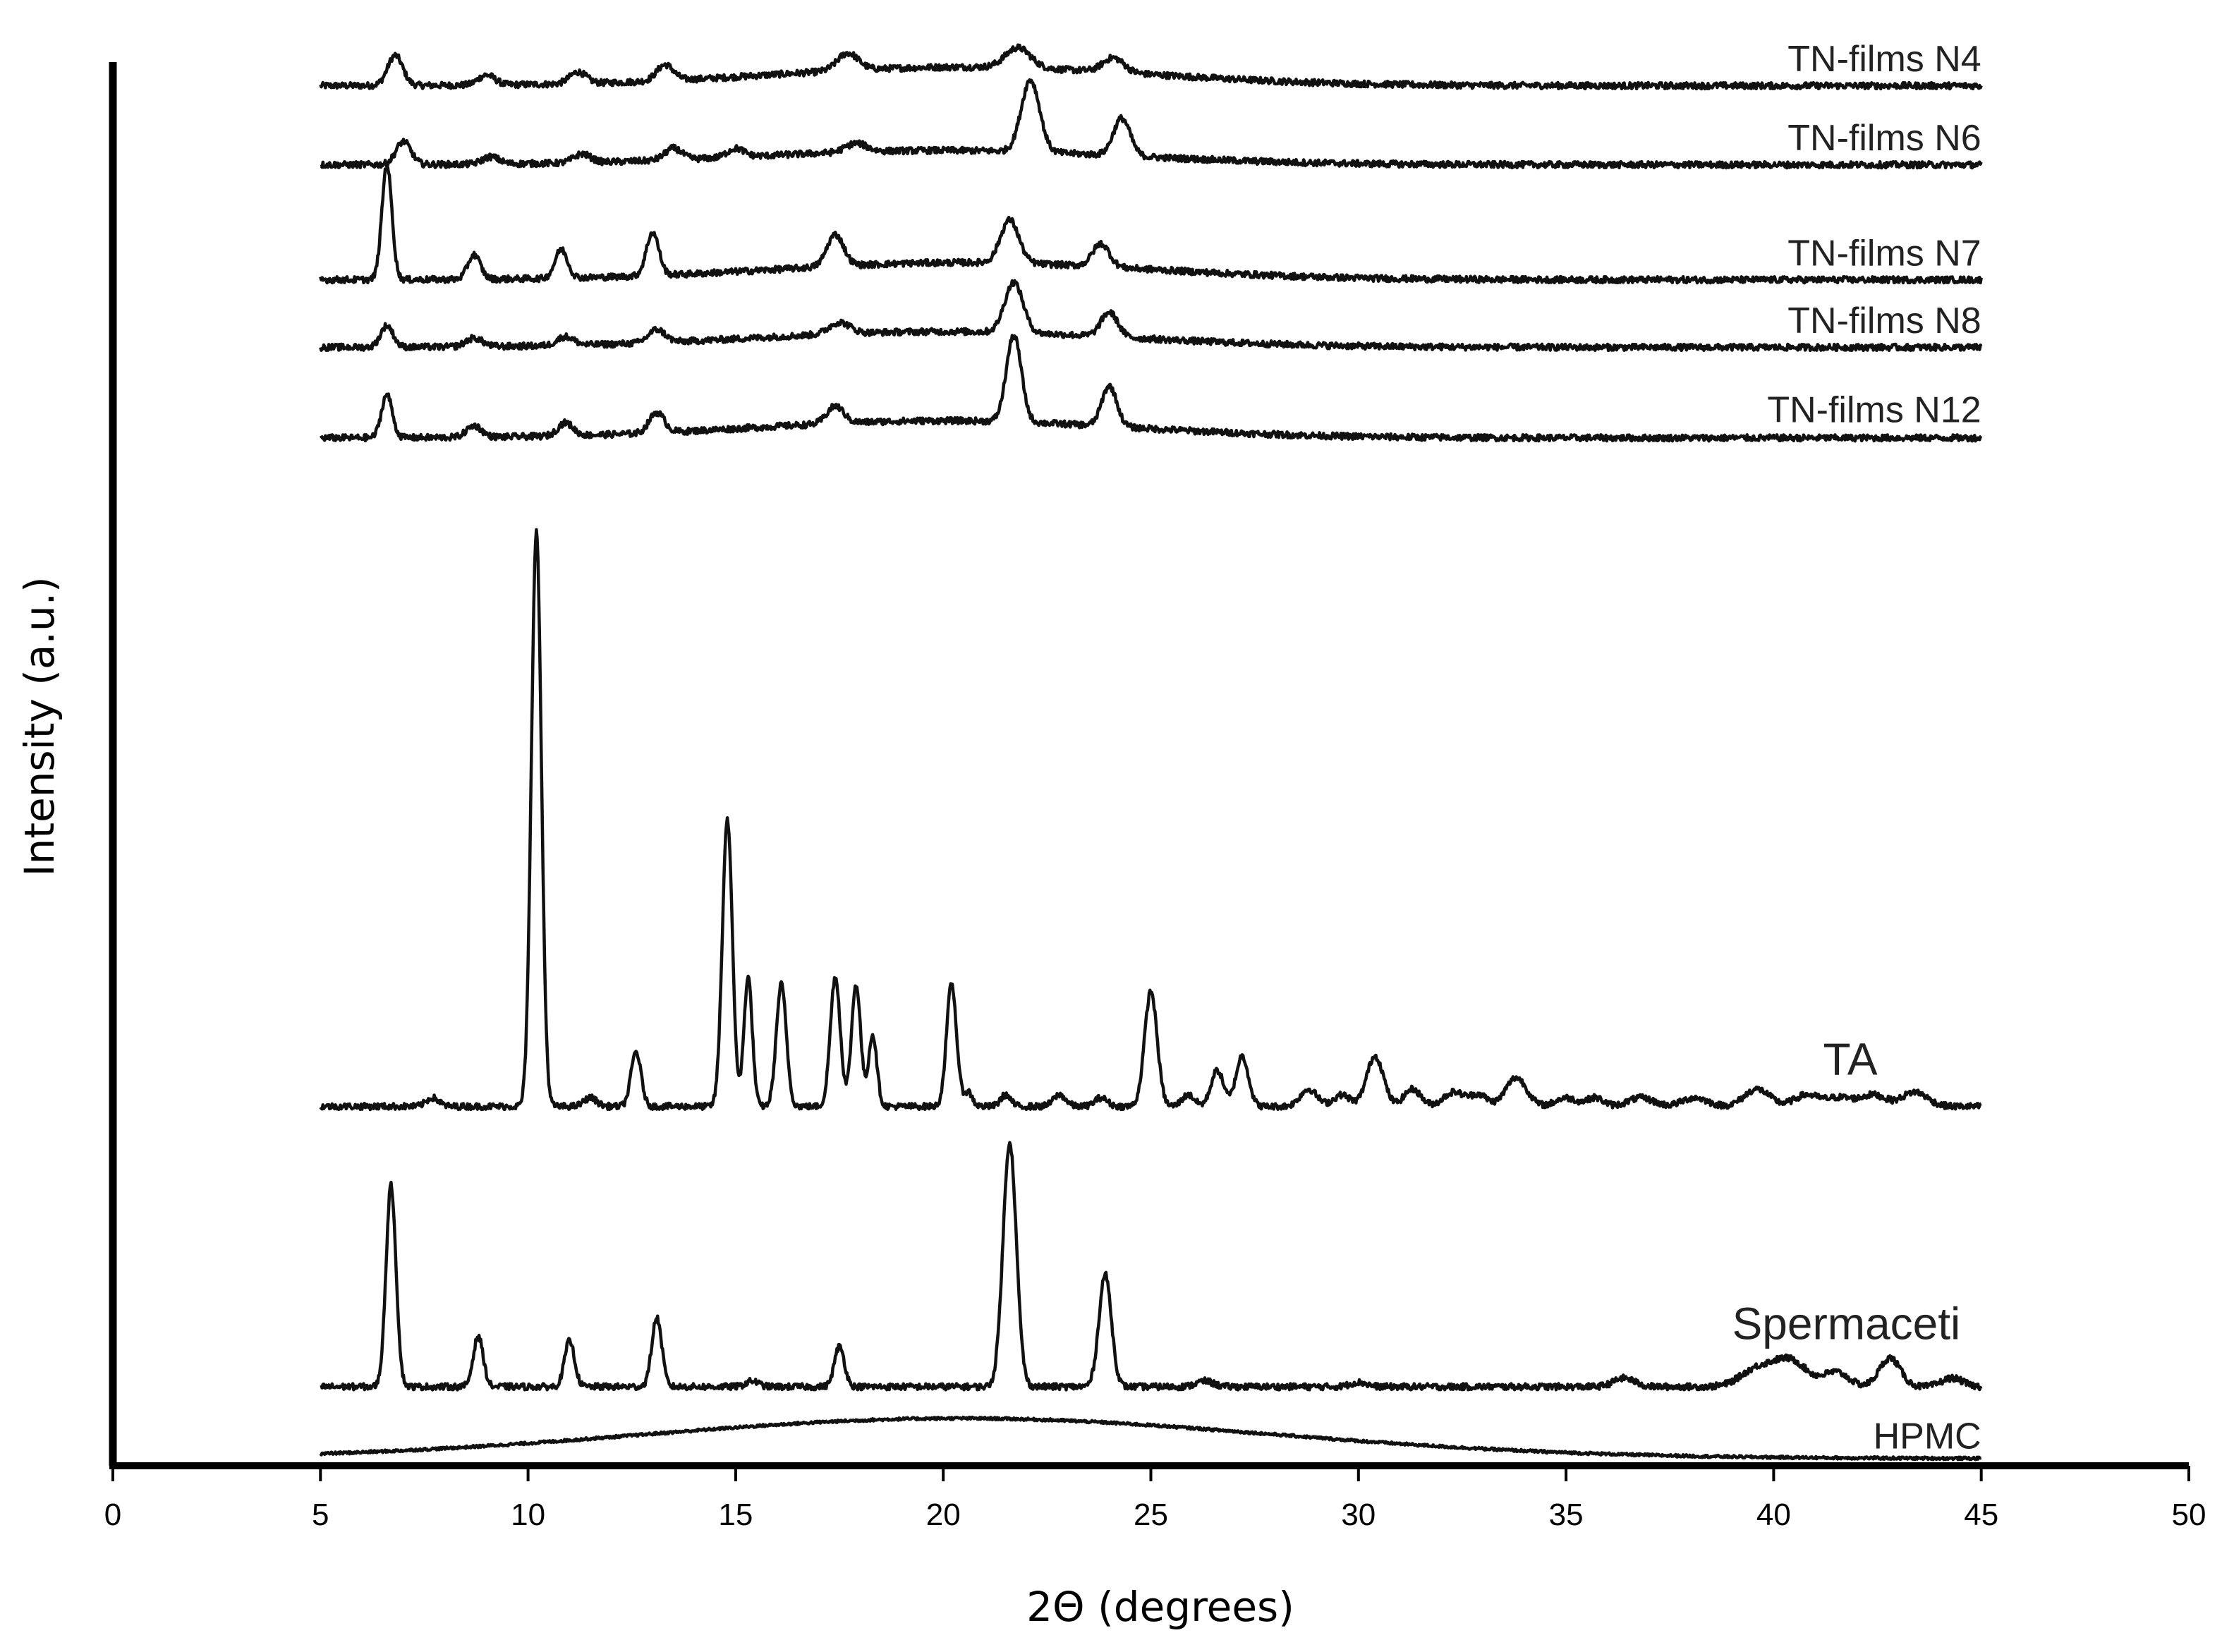 This screenshot has height=1652, width=2222. Describe the element at coordinates (112, 1515) in the screenshot. I see `x-tick-label-0: 0` at that location.